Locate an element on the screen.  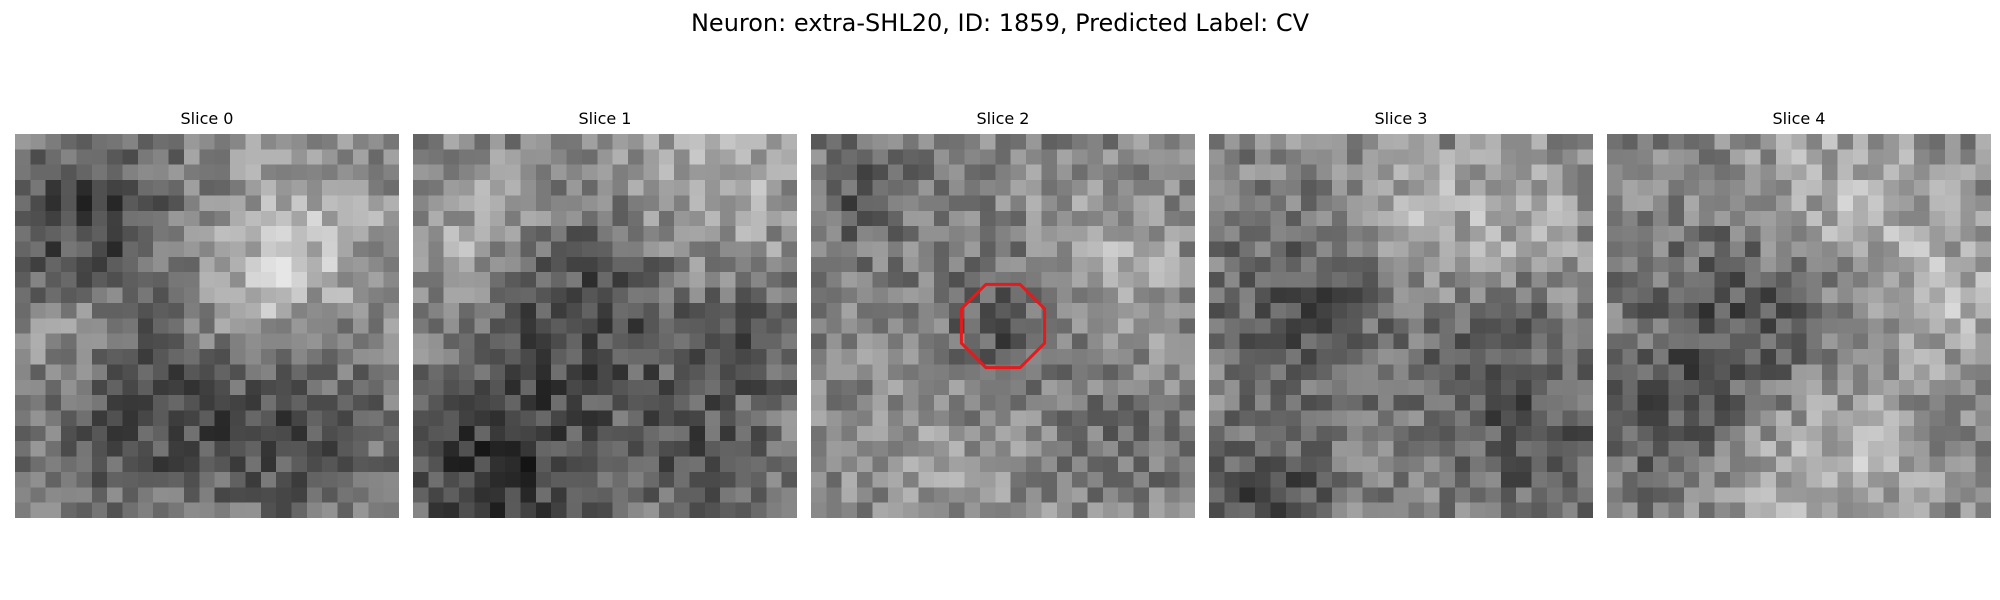
slice-panel-2: Slice 2 is located at coordinates (1003, 313).